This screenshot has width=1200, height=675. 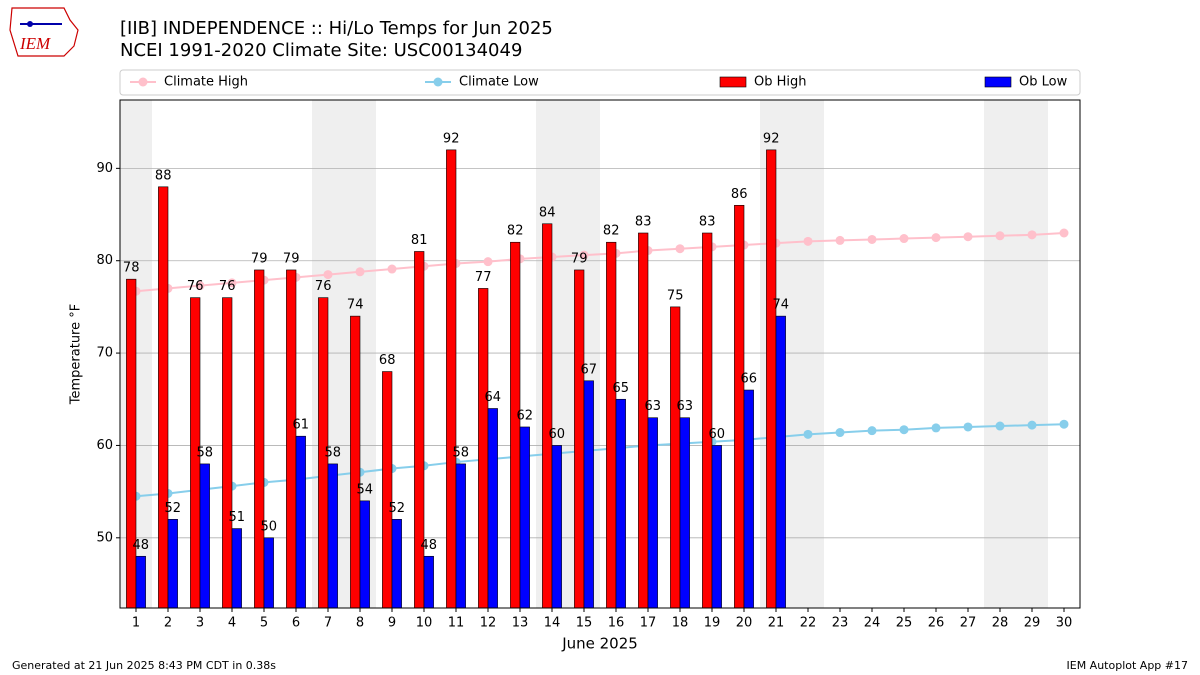 What do you see at coordinates (104, 168) in the screenshot?
I see `y-tick-label: 90` at bounding box center [104, 168].